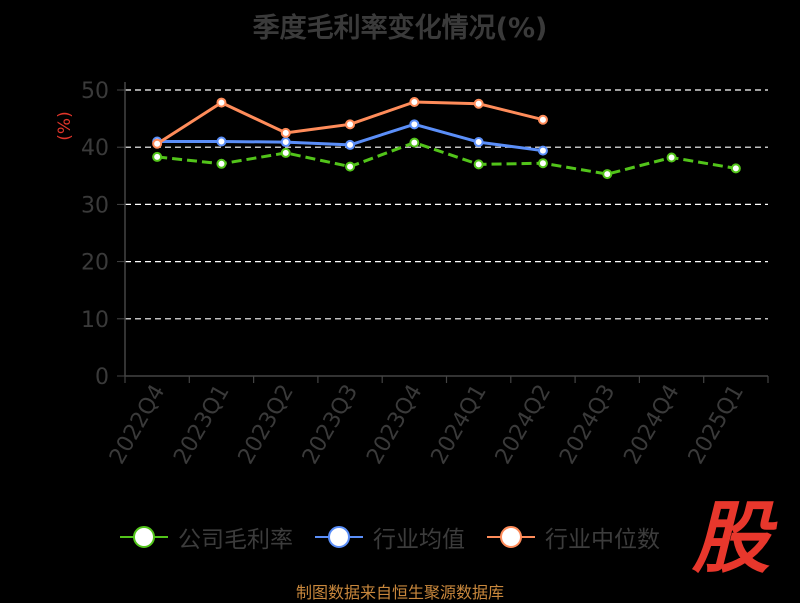 The width and height of the screenshot is (800, 603). I want to click on brand-logo: 股, so click(731, 539).